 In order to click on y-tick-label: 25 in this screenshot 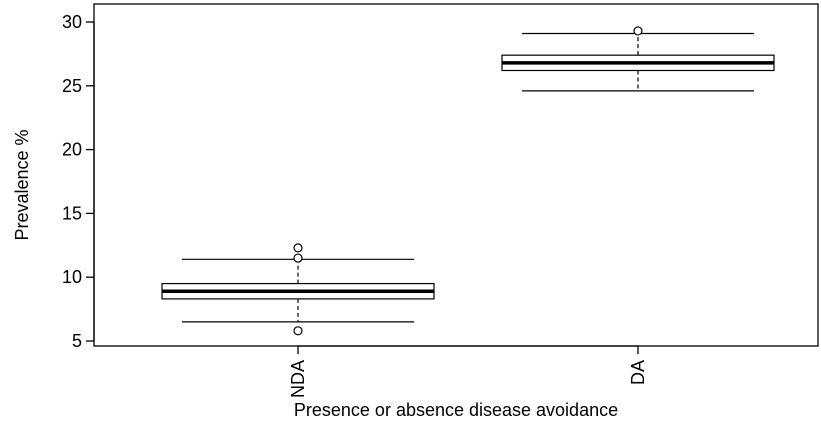, I will do `click(72, 86)`.